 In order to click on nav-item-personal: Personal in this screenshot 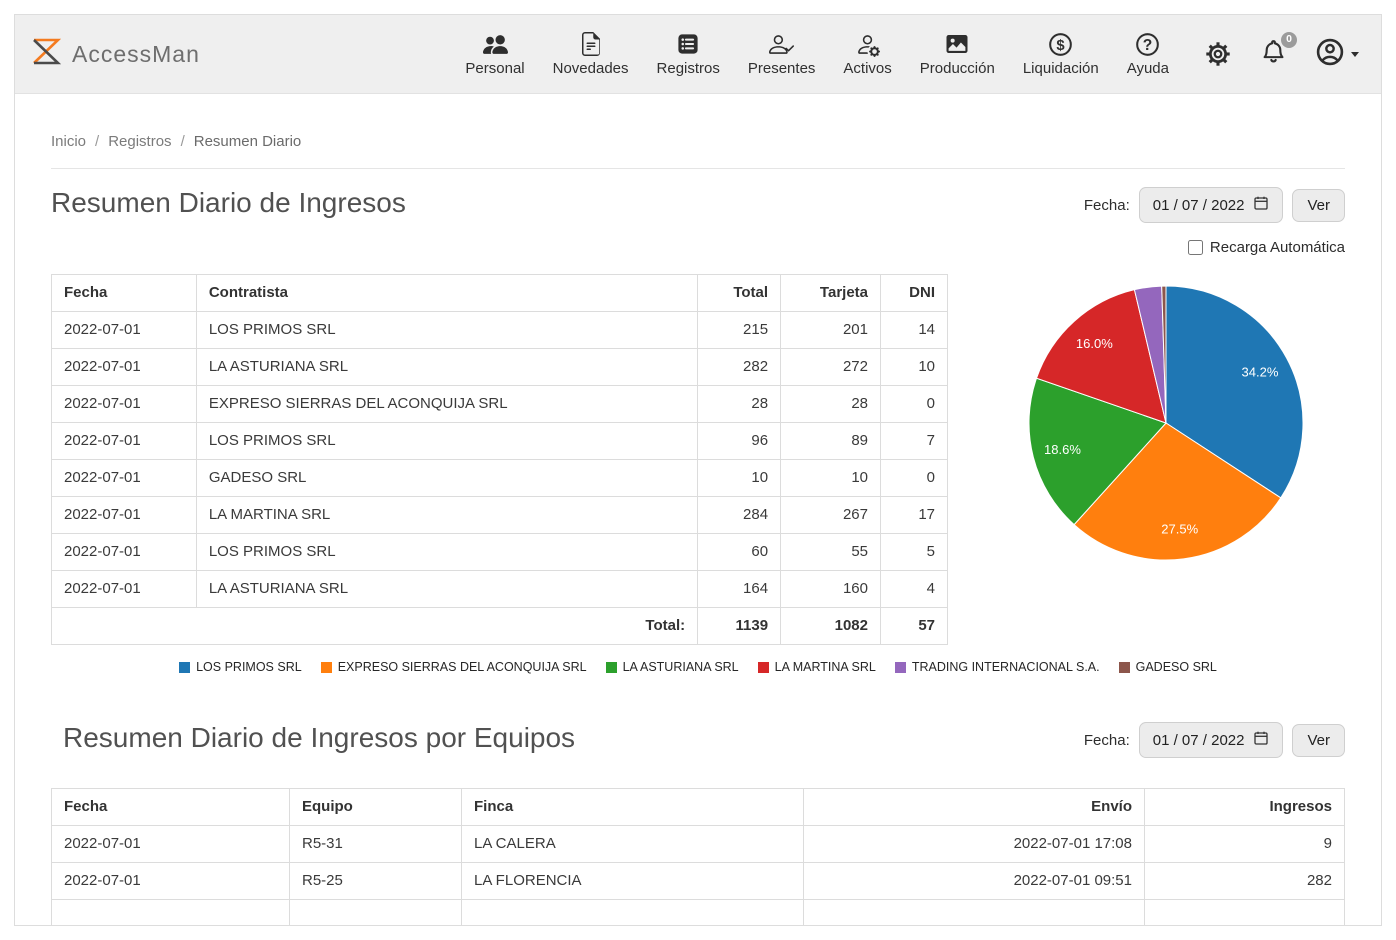, I will do `click(494, 54)`.